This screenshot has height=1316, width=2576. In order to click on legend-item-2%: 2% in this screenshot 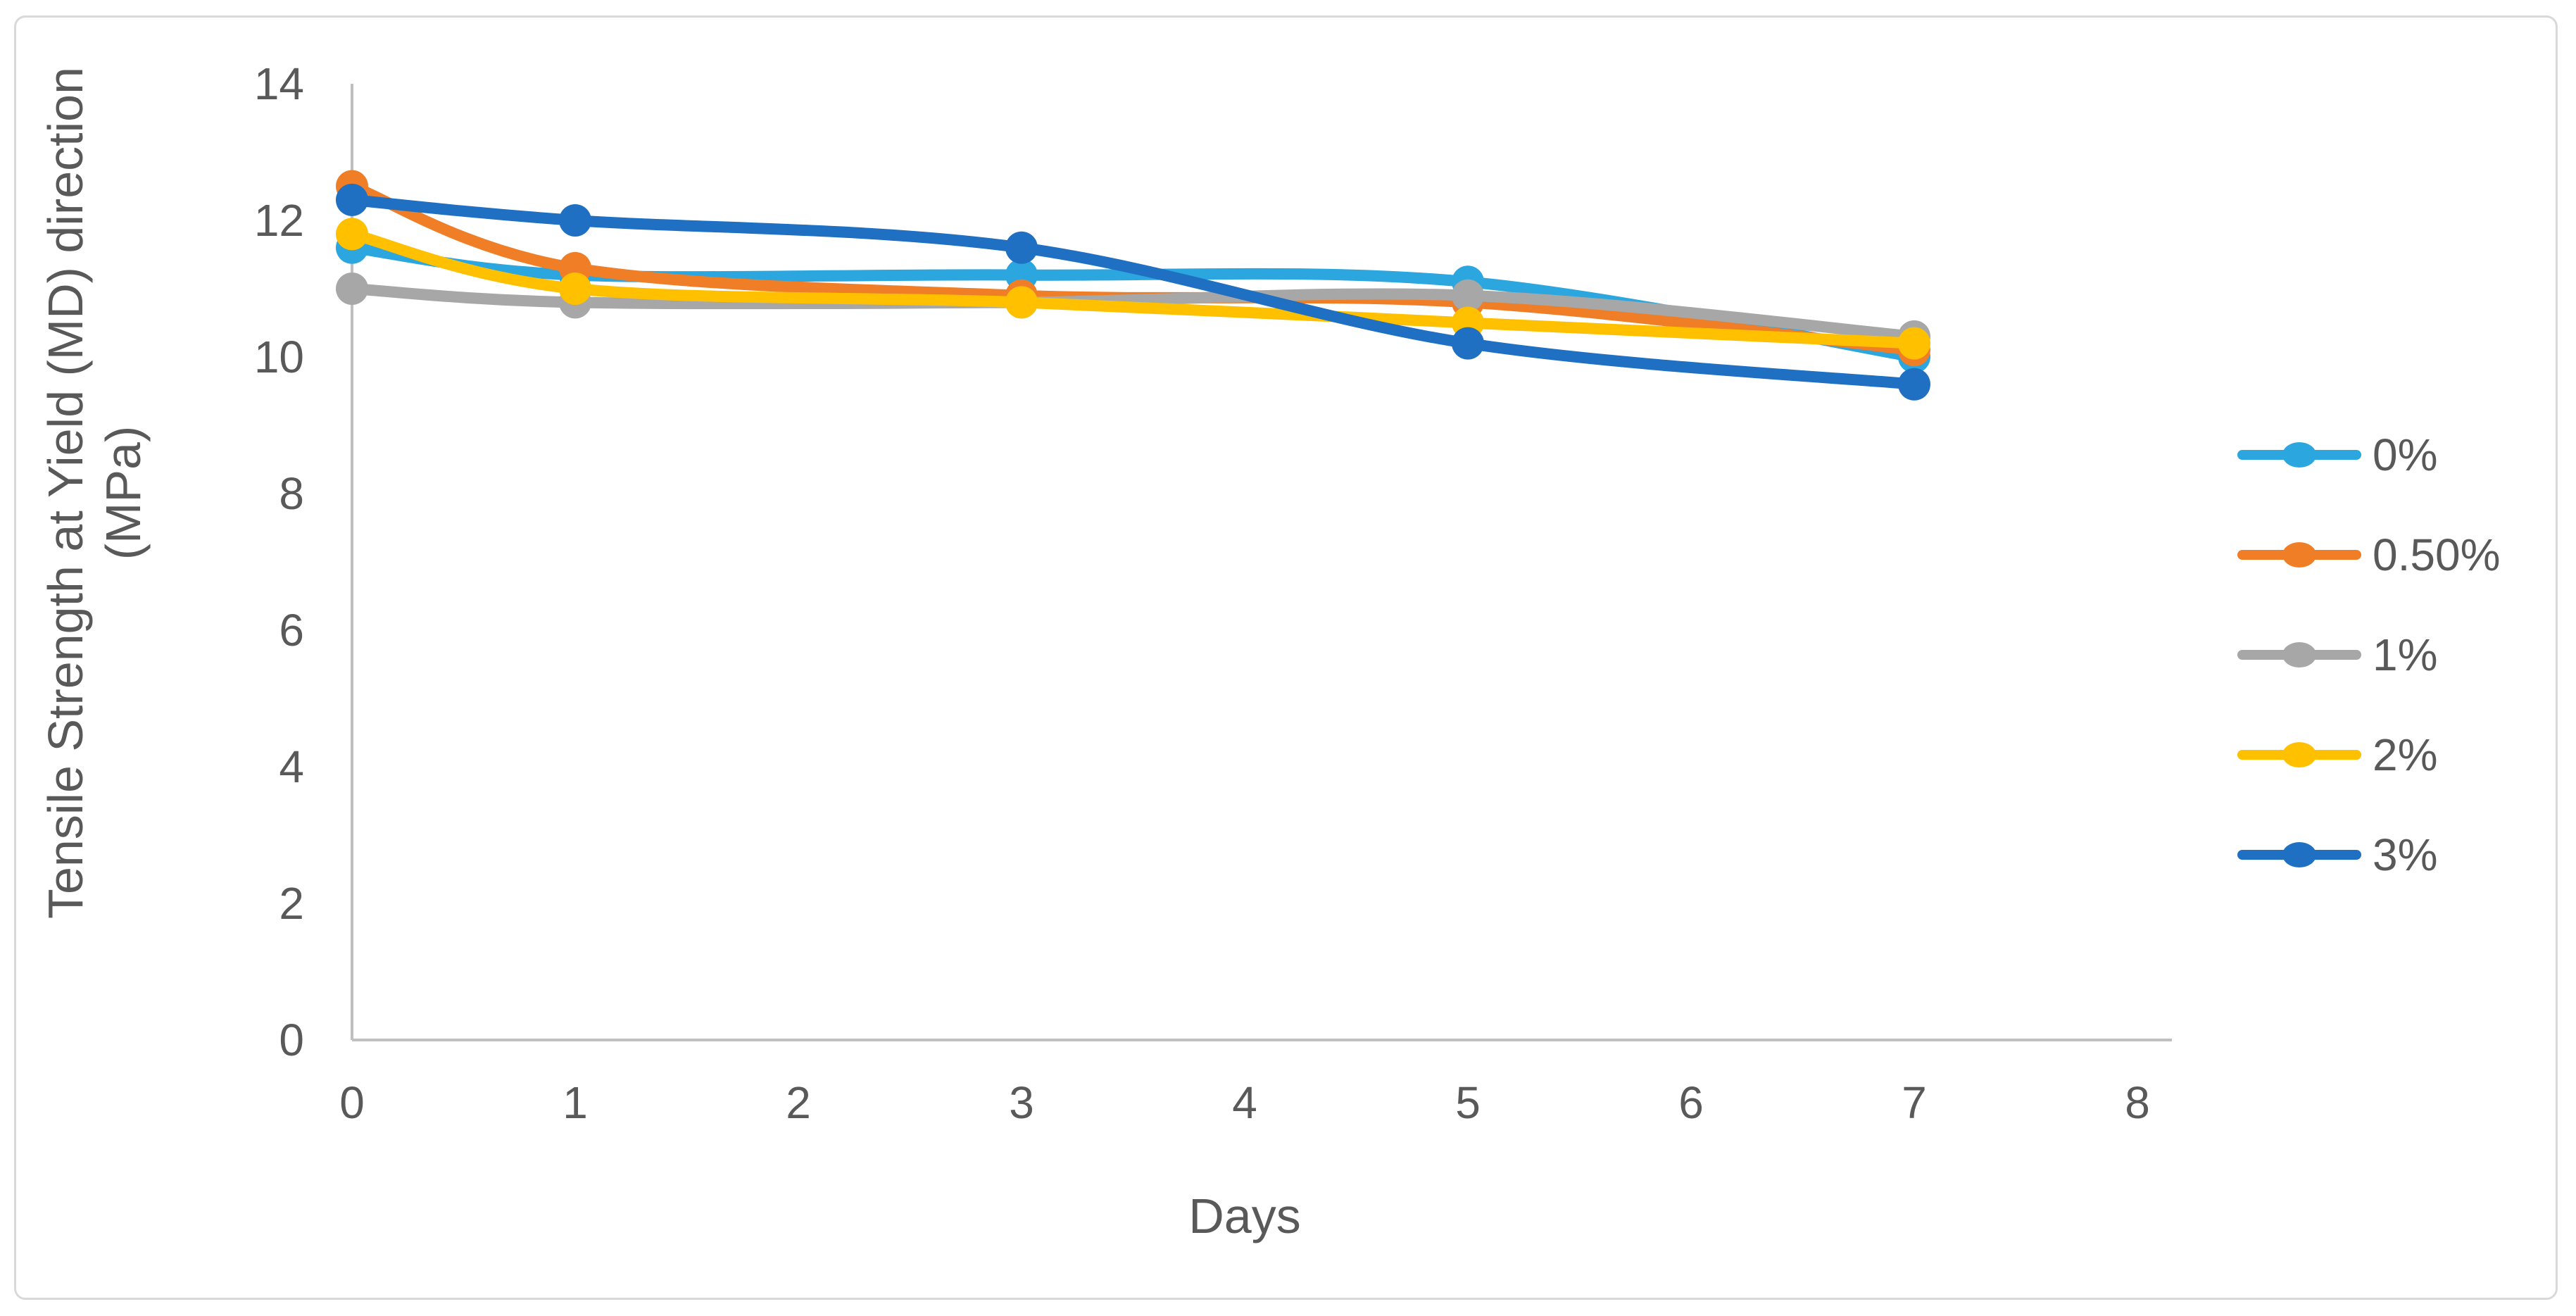, I will do `click(2337, 754)`.